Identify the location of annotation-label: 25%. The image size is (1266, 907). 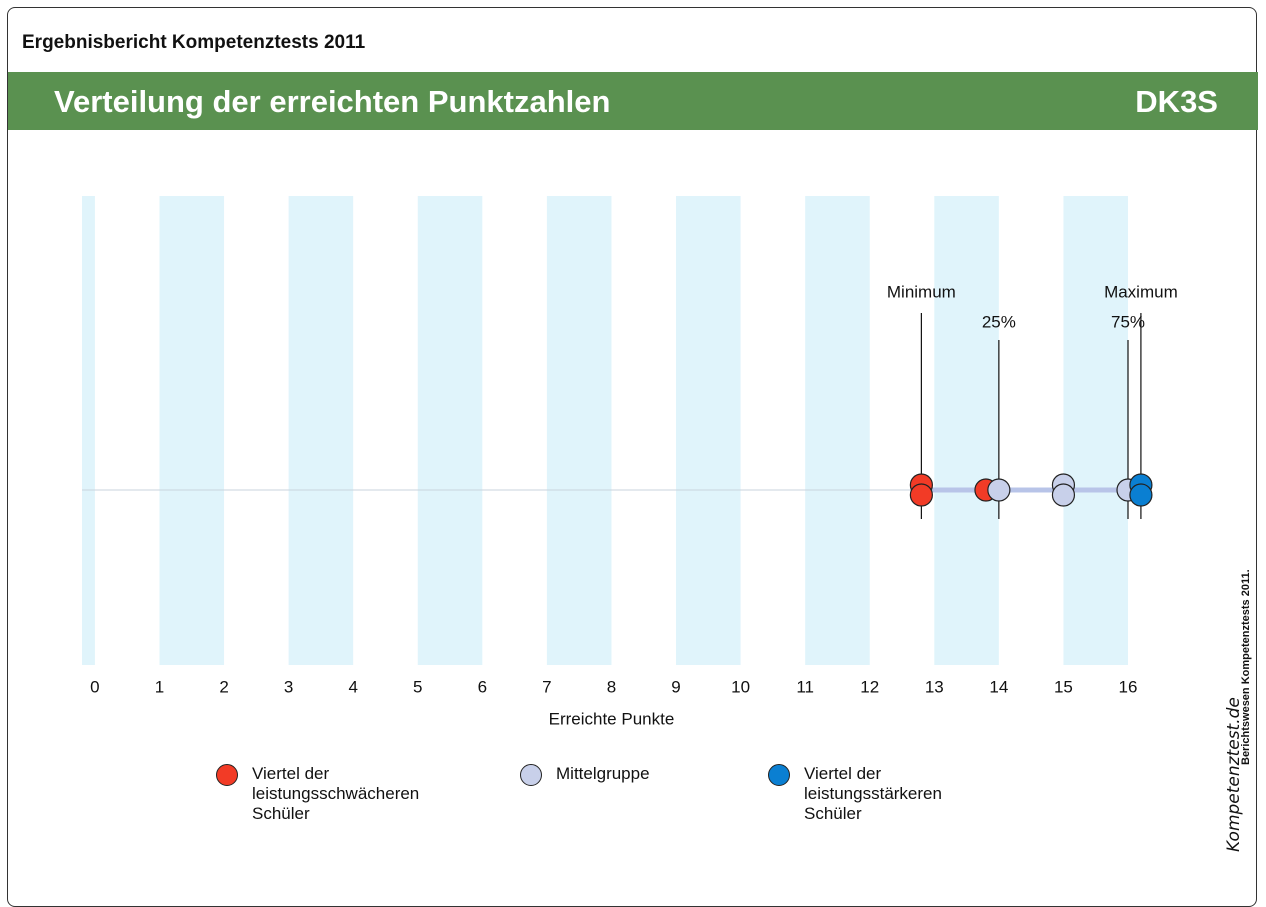
(999, 321).